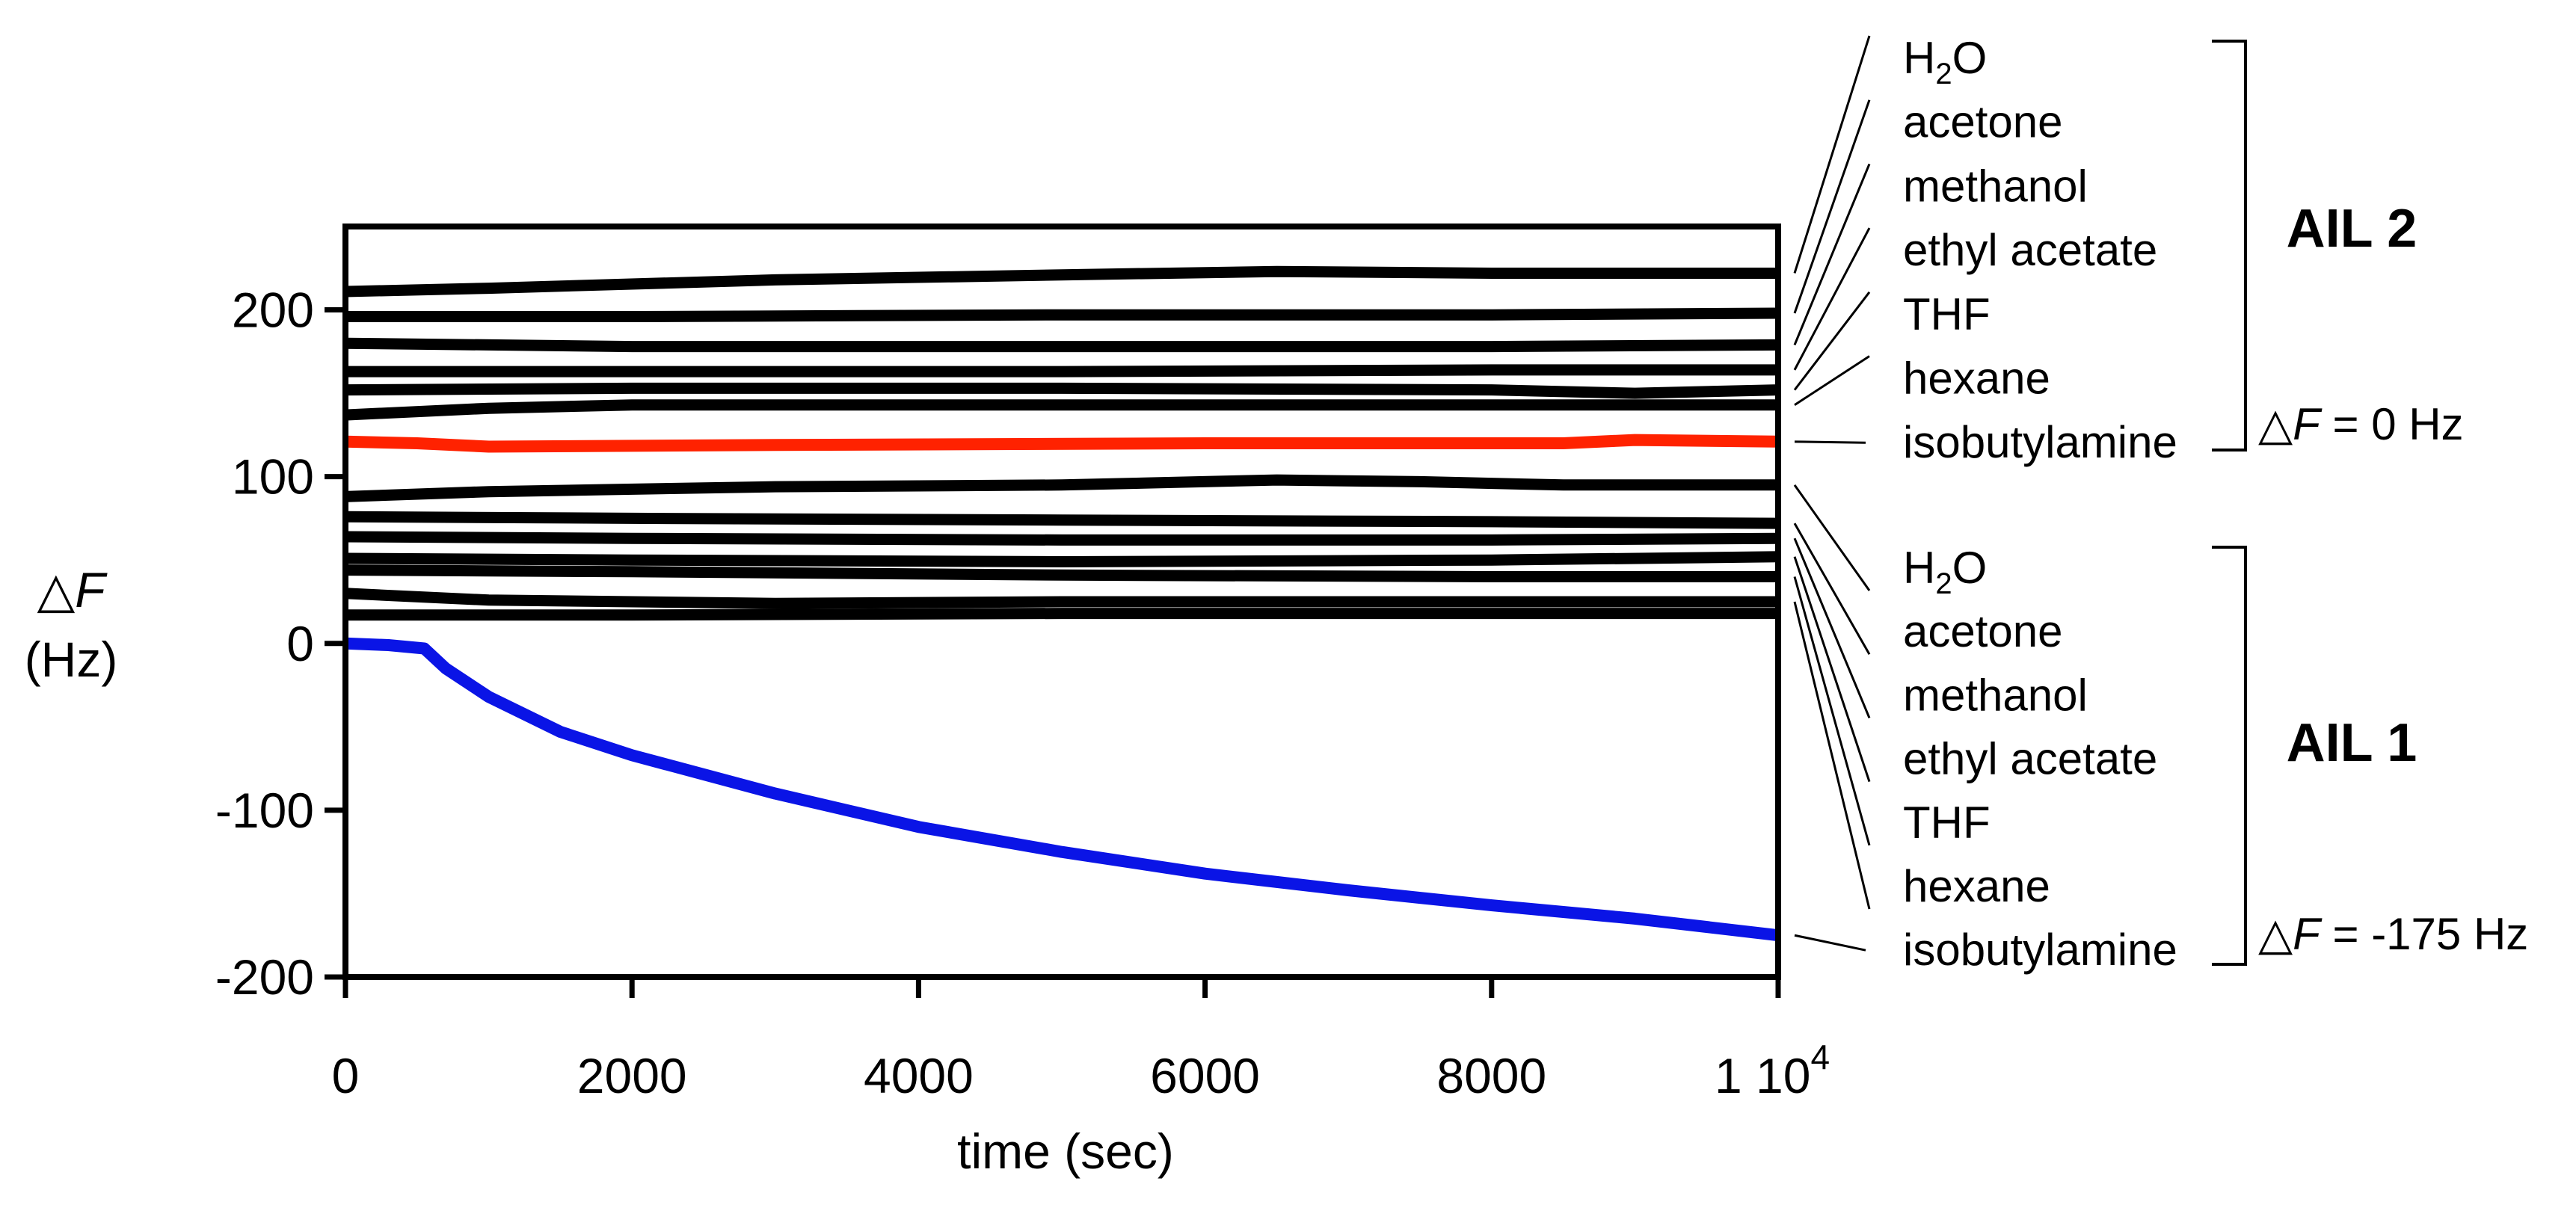 This screenshot has width=2576, height=1205. What do you see at coordinates (1062, 390) in the screenshot?
I see `series-line-ail2-thf` at bounding box center [1062, 390].